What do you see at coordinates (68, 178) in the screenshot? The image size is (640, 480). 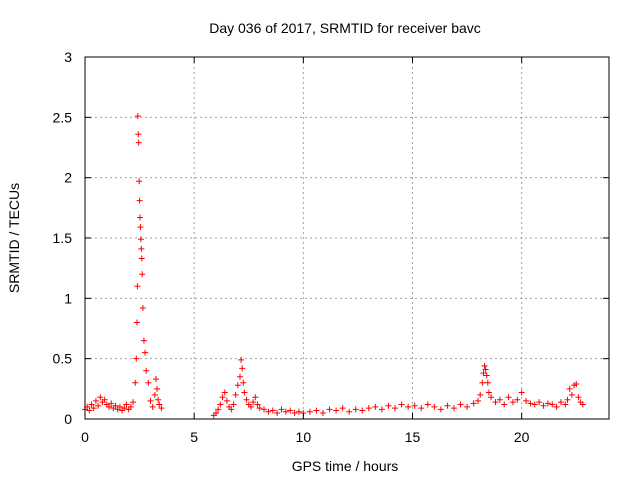 I see `y-tick-label: 2` at bounding box center [68, 178].